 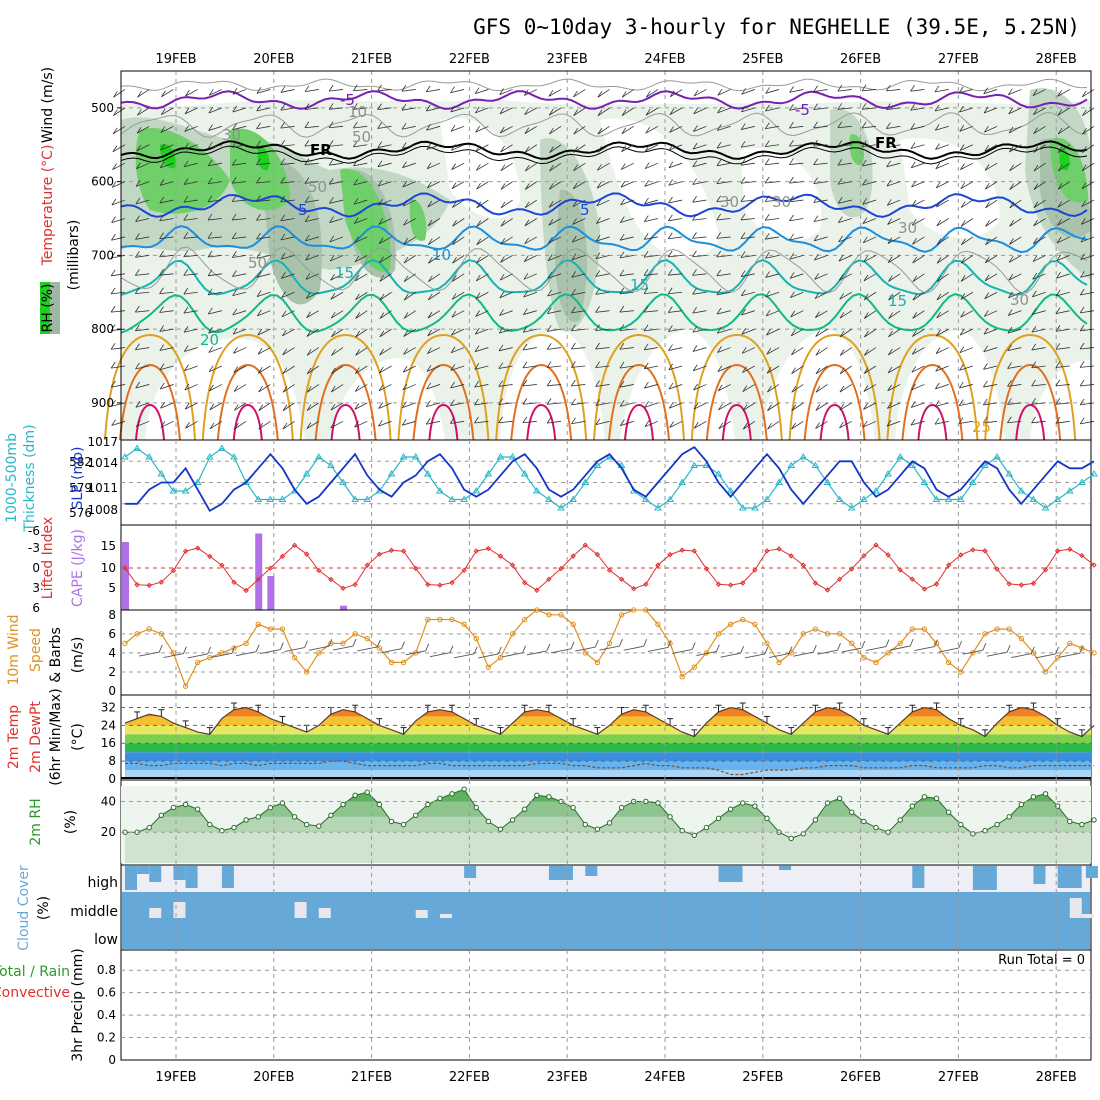 I want to click on date-label-top: 26FEB, so click(x=860, y=59).